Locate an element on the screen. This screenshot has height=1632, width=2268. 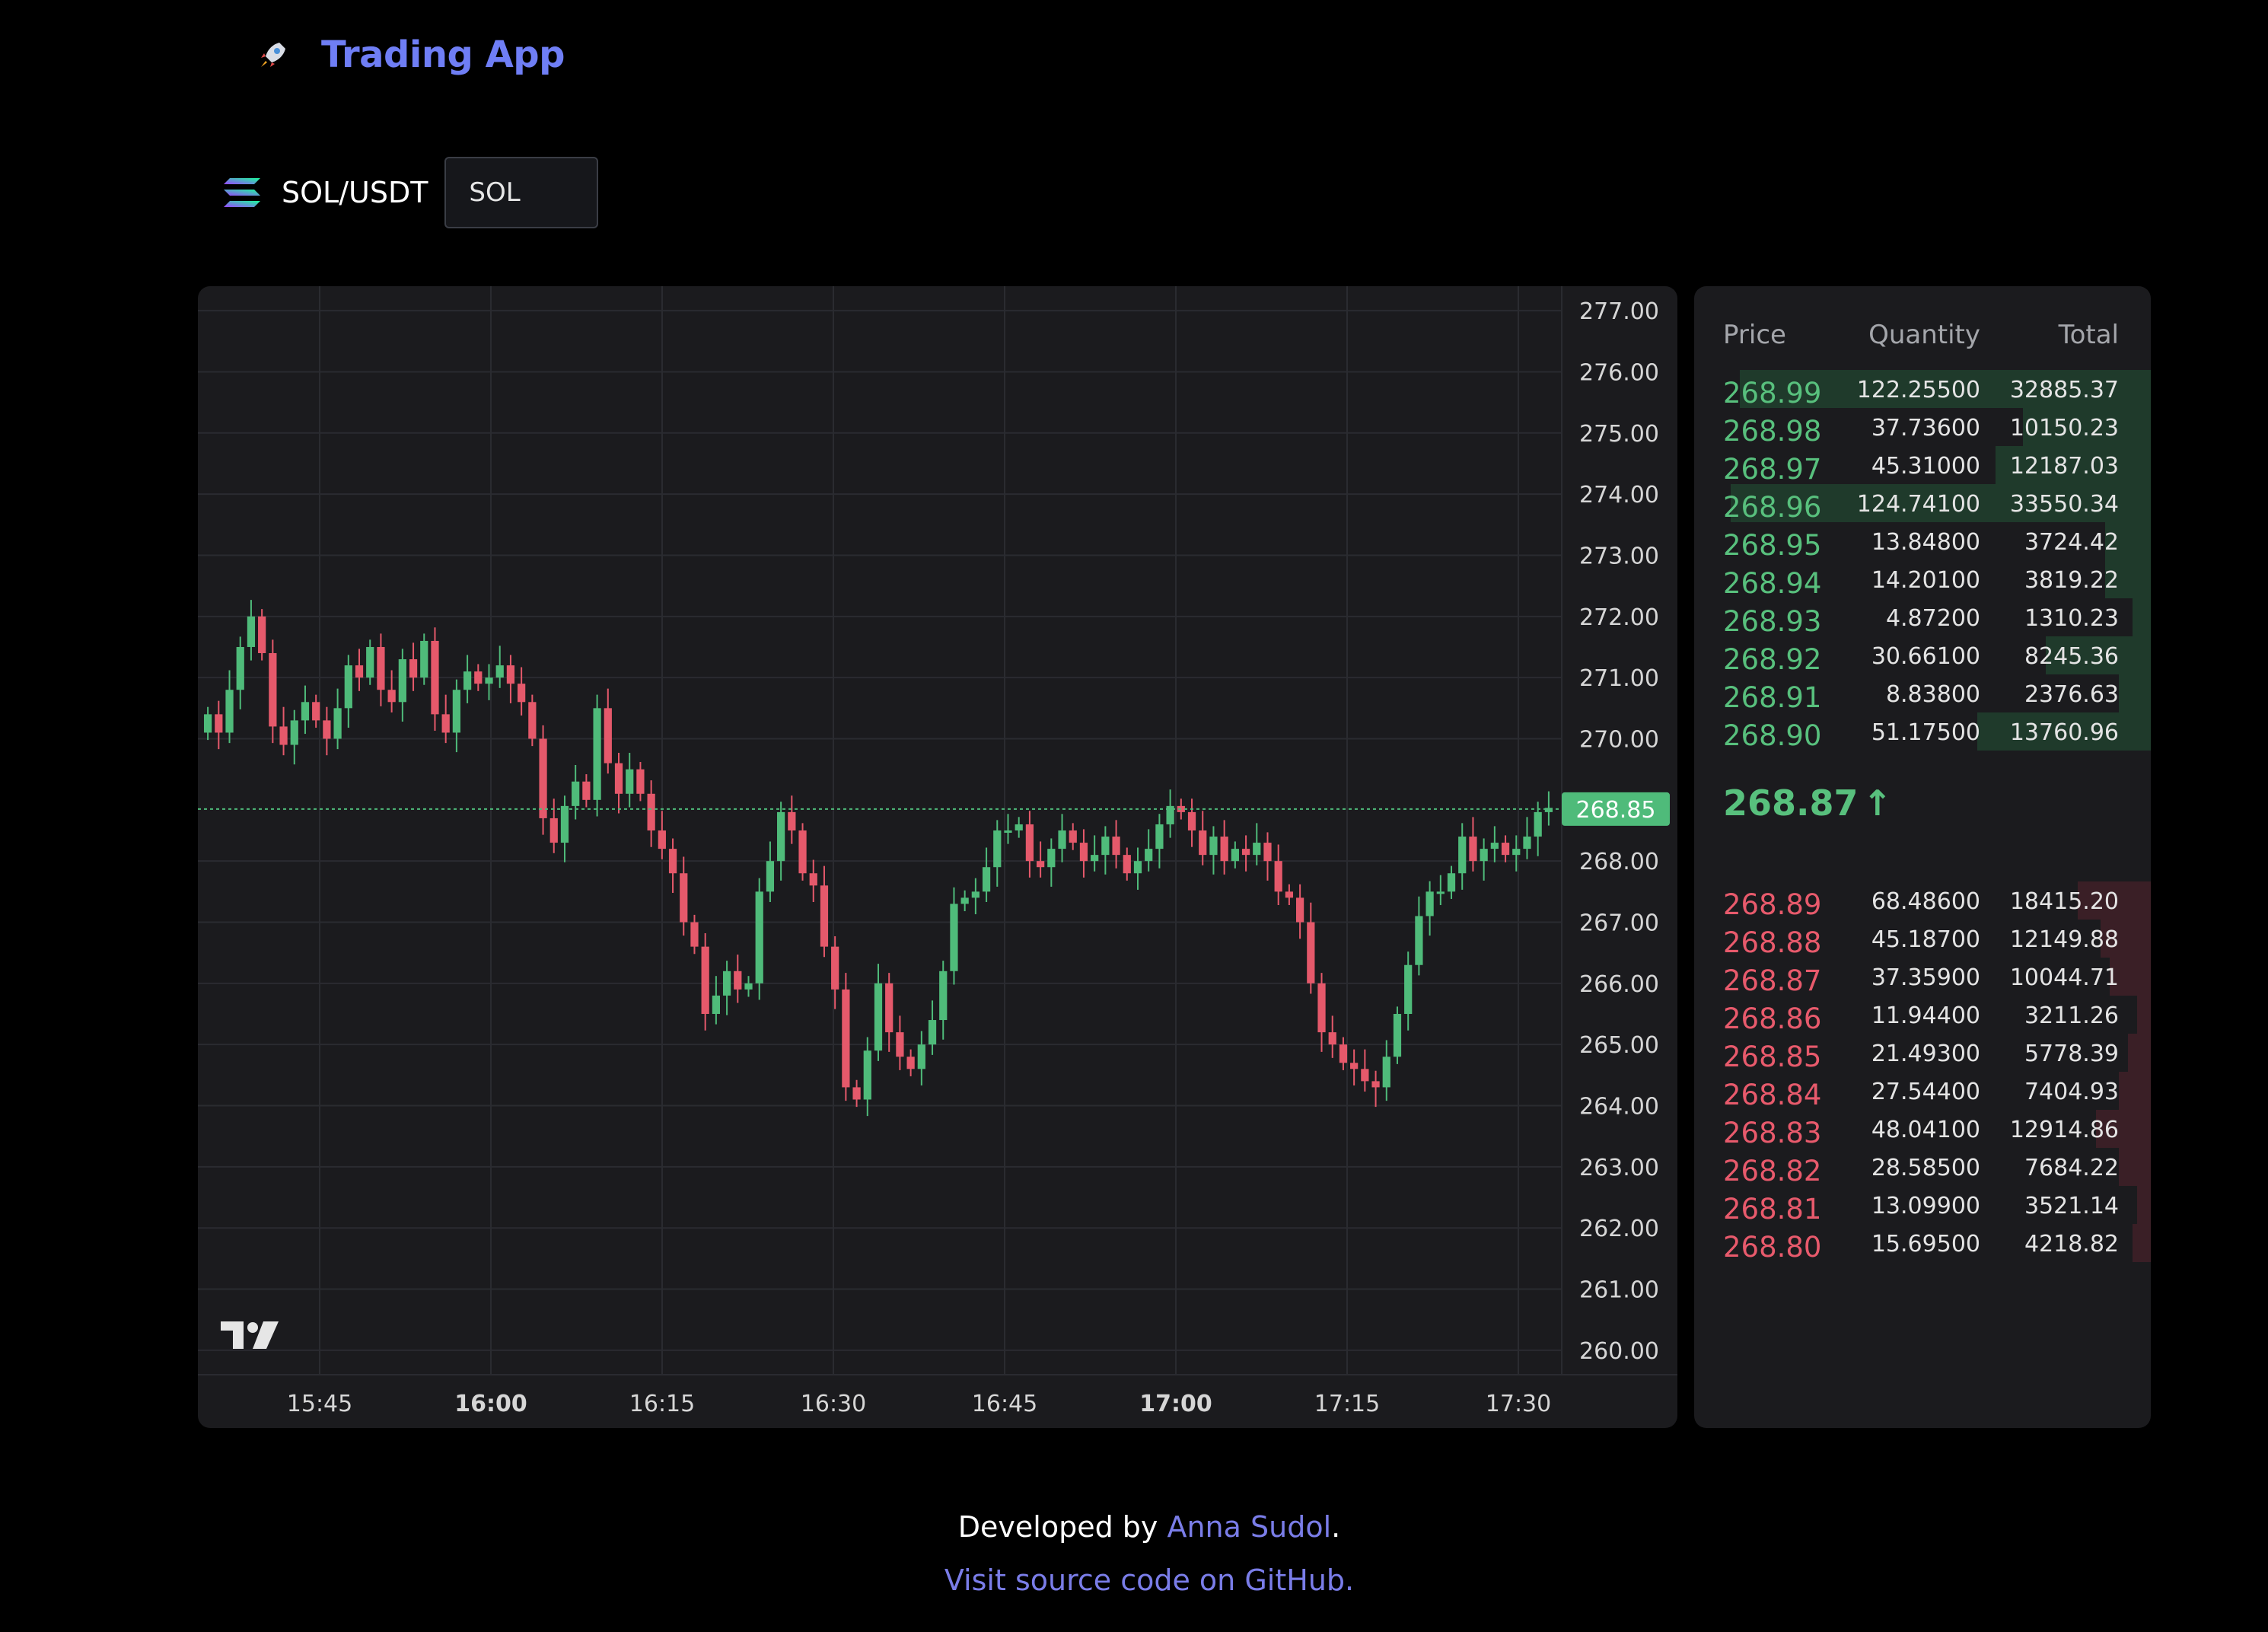
bid-row: 268.89 68.48600 18415.20 is located at coordinates (1922, 901).